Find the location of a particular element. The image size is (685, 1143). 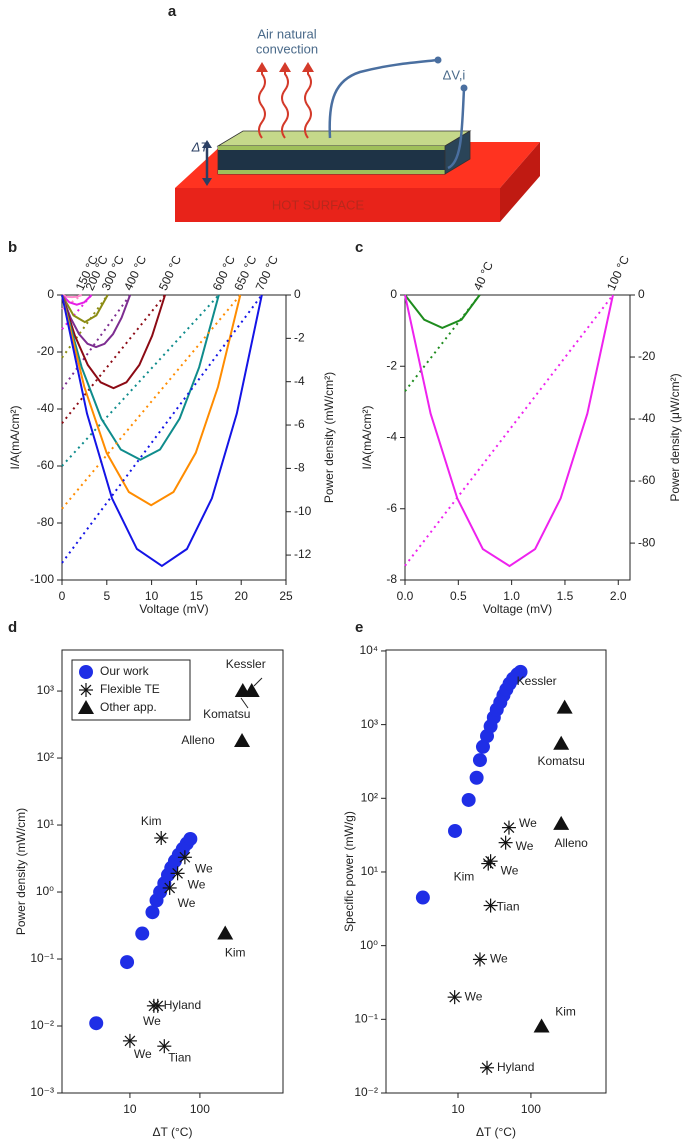

y2-tick-label: -80 is located at coordinates (647, 542).